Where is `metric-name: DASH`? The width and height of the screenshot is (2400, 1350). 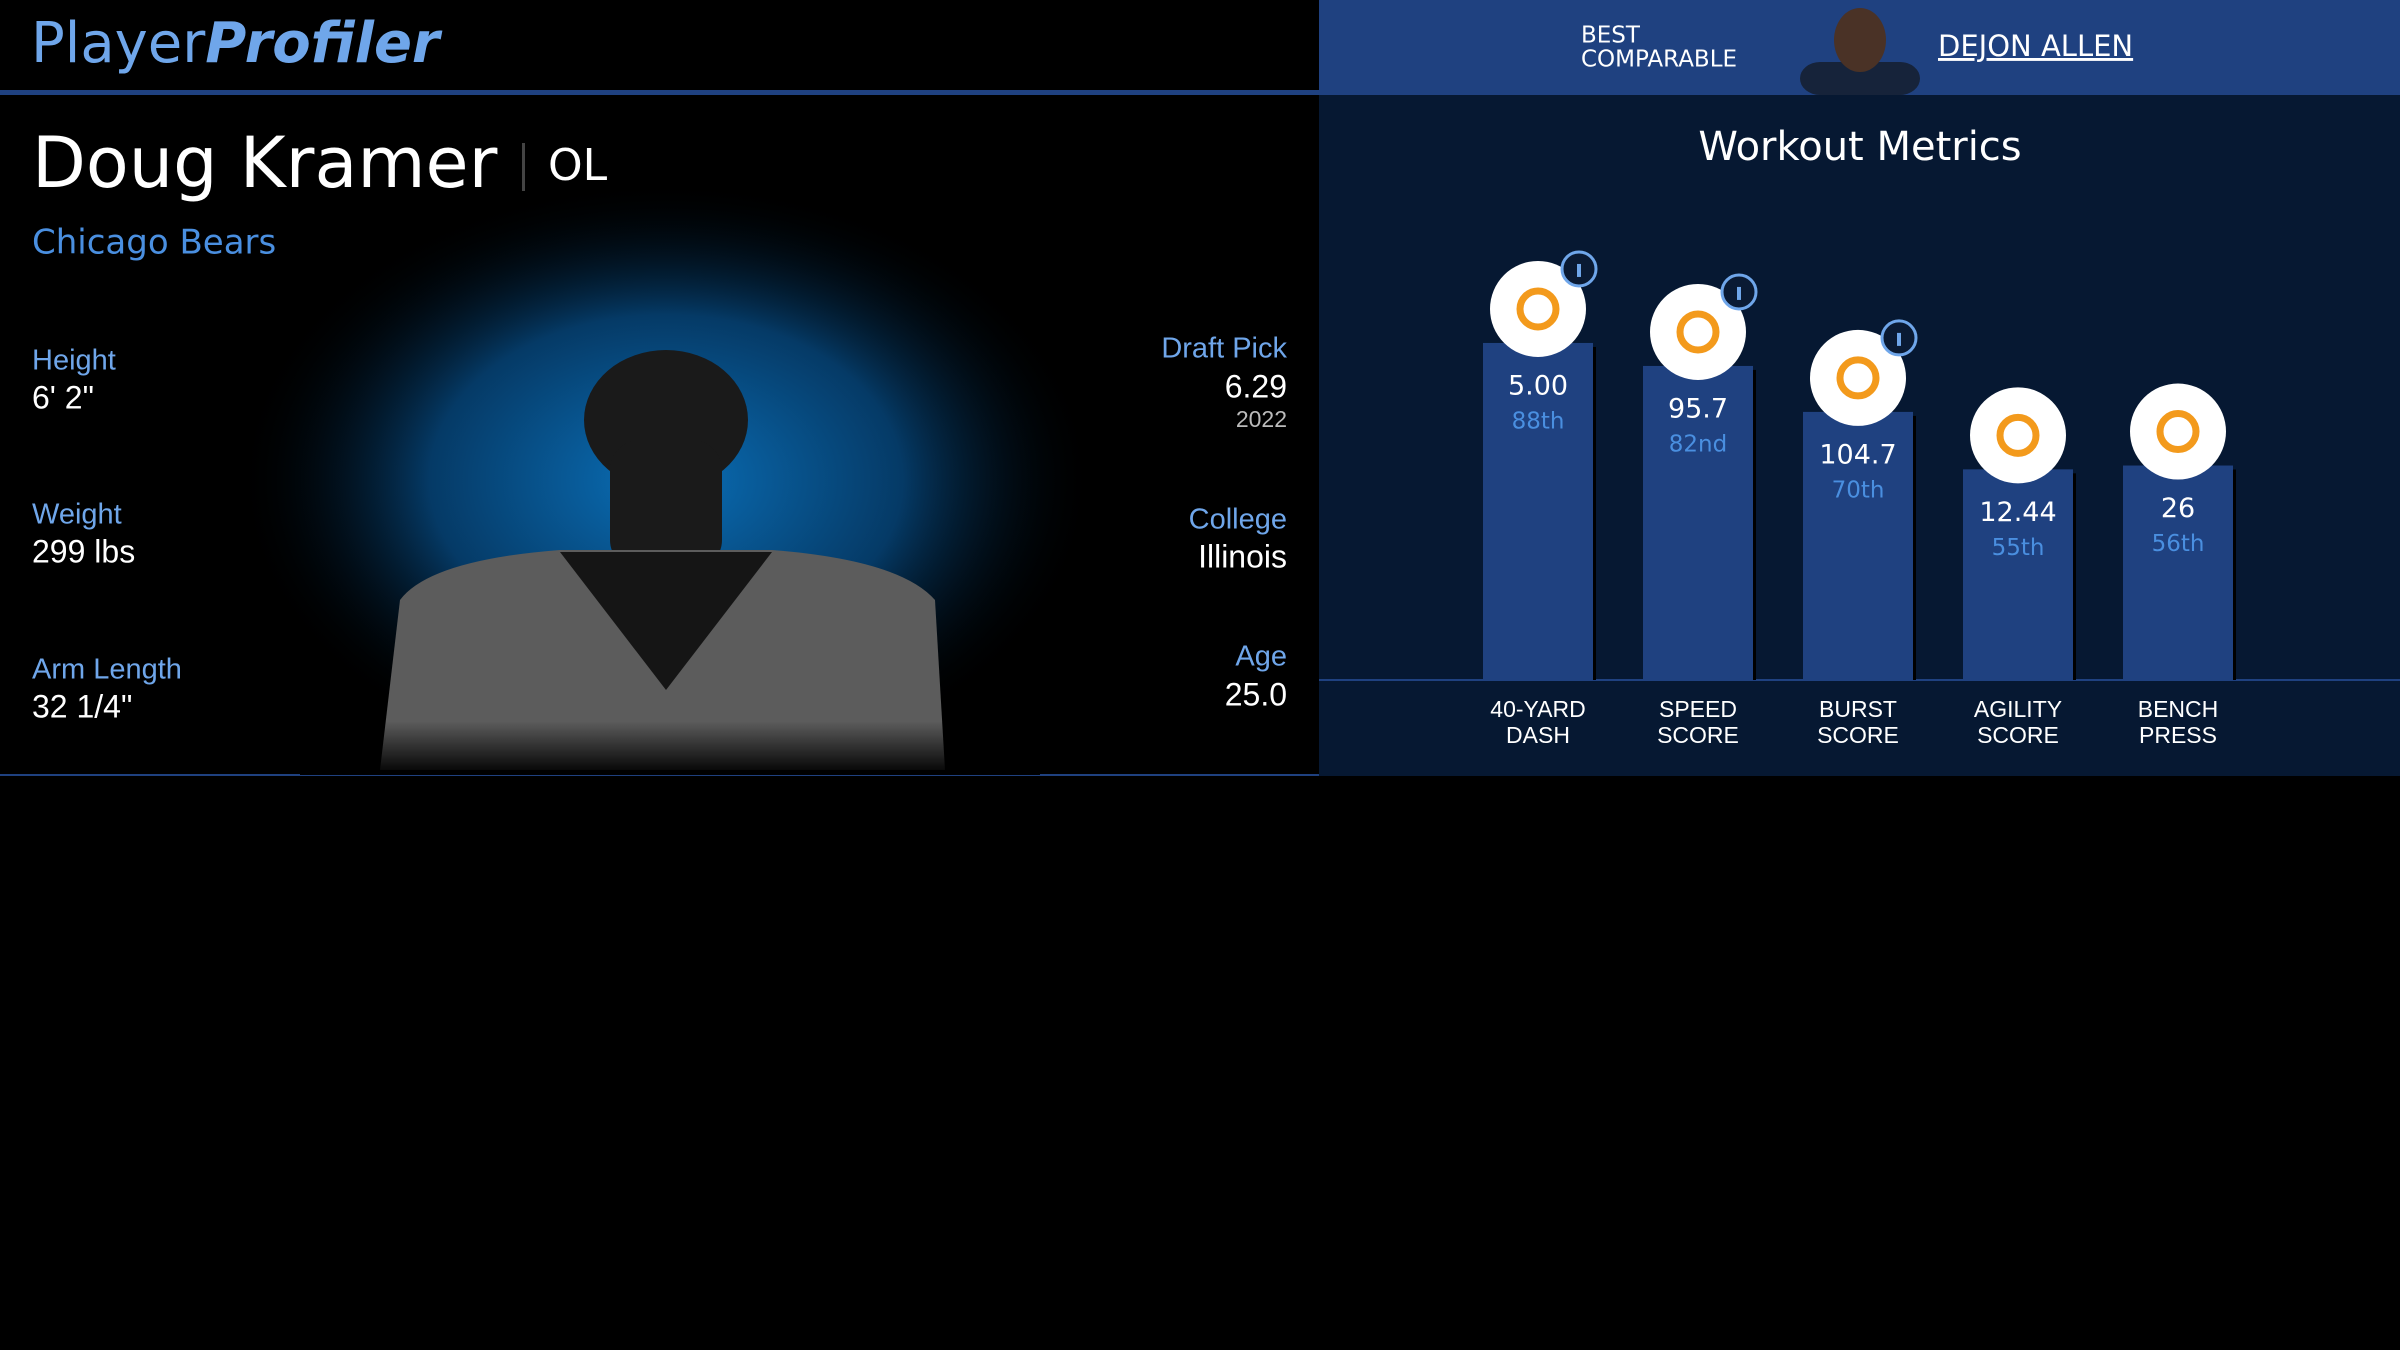
metric-name: DASH is located at coordinates (1538, 735).